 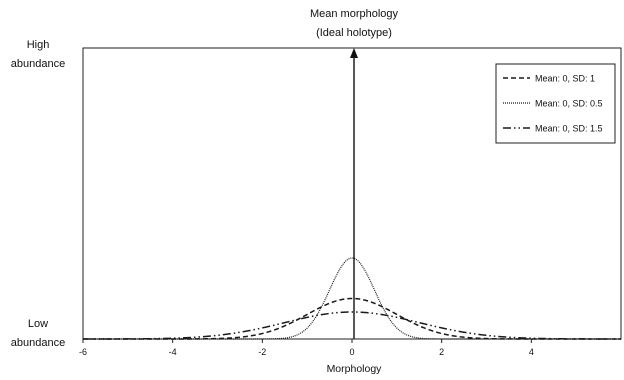 What do you see at coordinates (354, 14) in the screenshot?
I see `mean-annotation-line1: Mean morphology` at bounding box center [354, 14].